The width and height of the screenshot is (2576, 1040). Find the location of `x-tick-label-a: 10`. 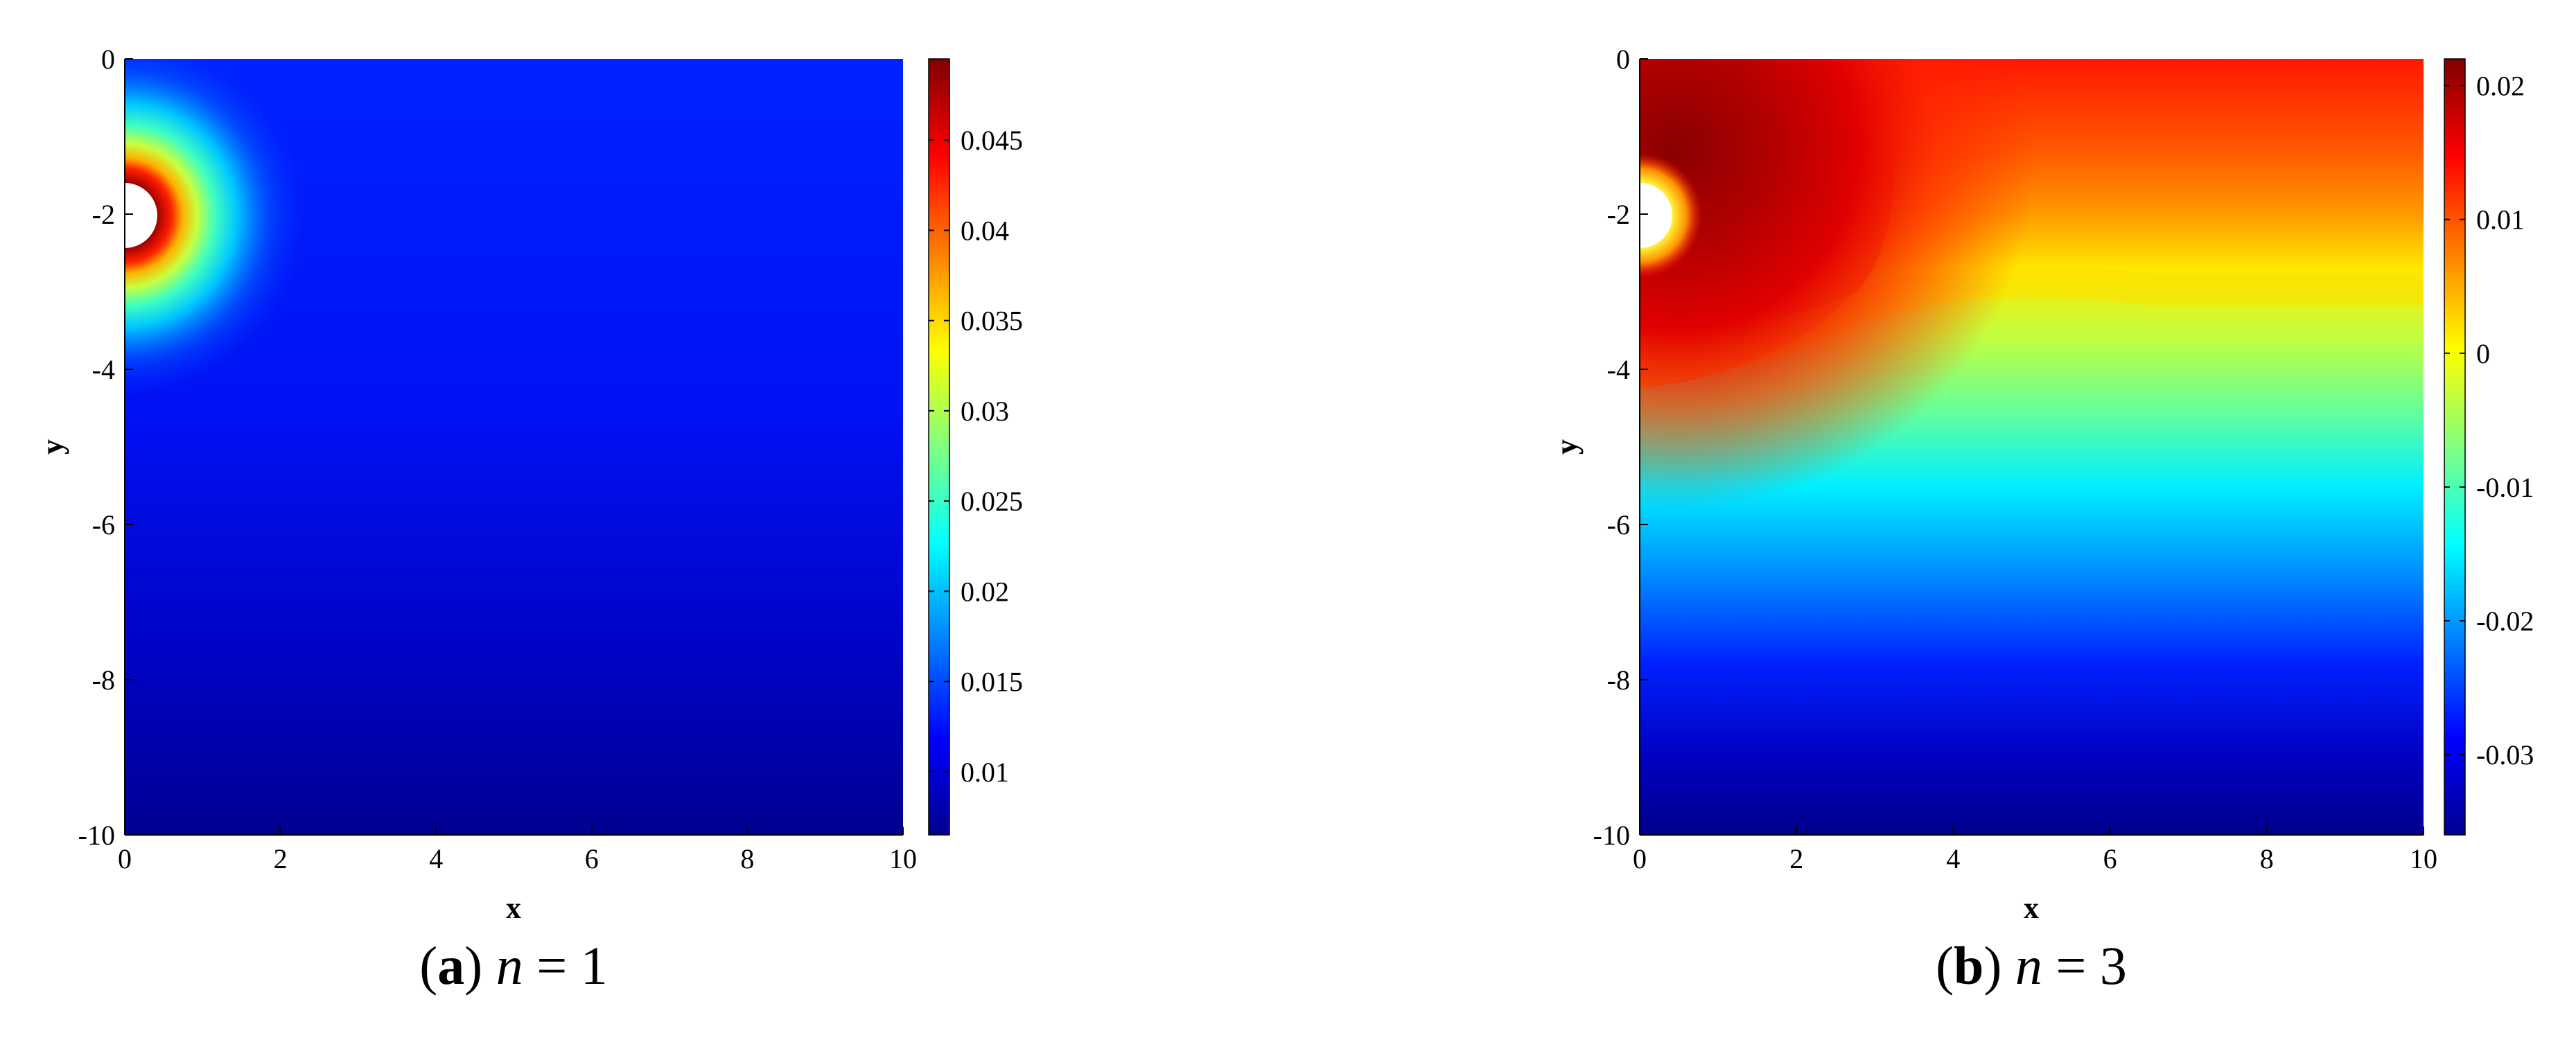

x-tick-label-a: 10 is located at coordinates (903, 858).